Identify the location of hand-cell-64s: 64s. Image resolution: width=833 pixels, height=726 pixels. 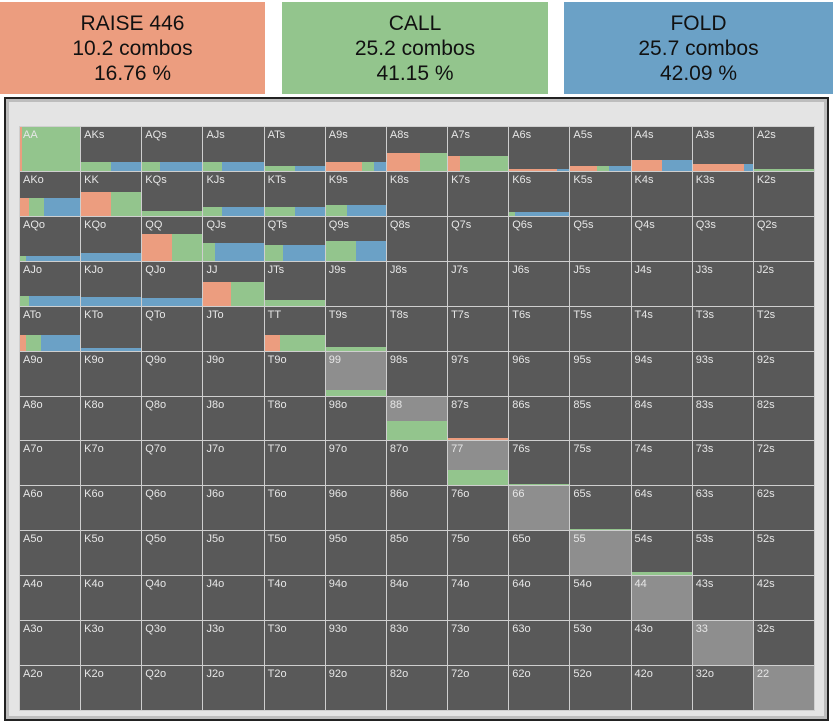
(661, 508).